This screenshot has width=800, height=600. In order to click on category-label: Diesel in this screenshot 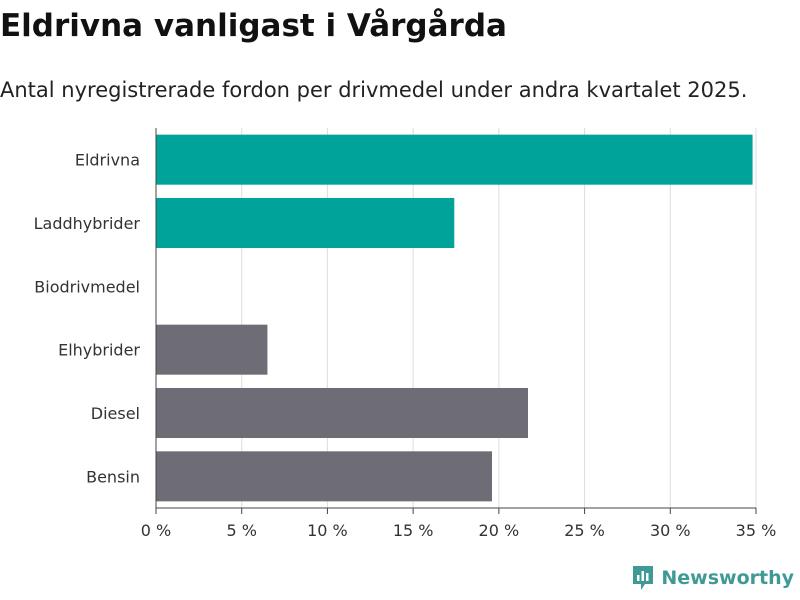, I will do `click(115, 413)`.